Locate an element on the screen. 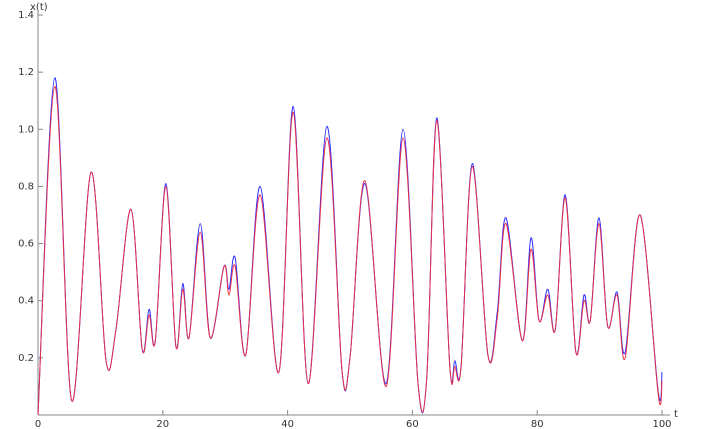 This screenshot has width=708, height=429. y-tick-label: 1.4 is located at coordinates (26, 15).